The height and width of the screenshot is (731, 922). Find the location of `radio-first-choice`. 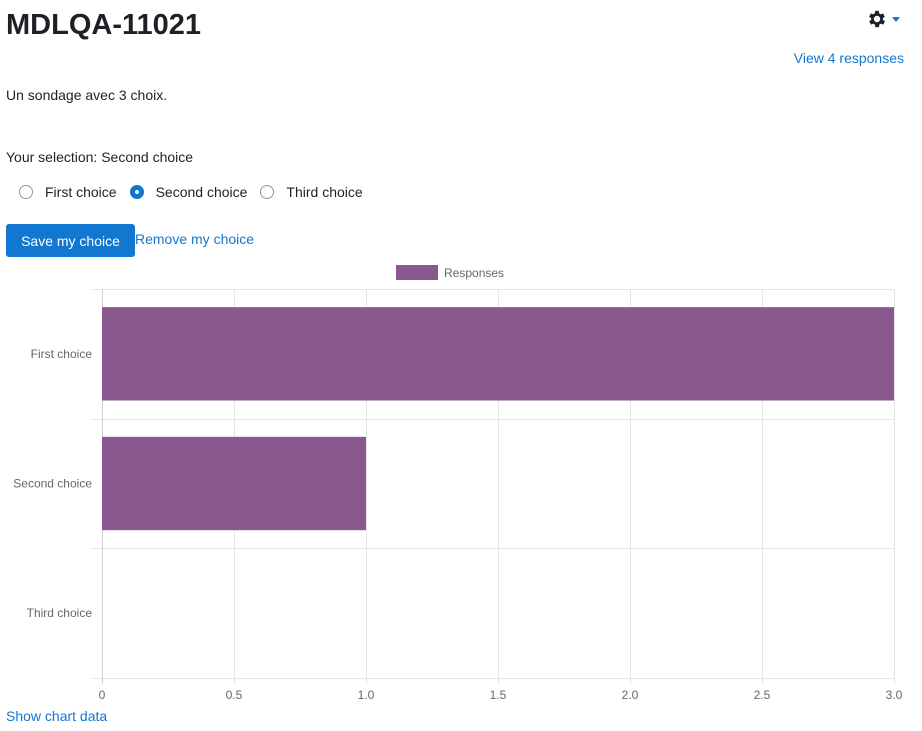

radio-first-choice is located at coordinates (26, 192).